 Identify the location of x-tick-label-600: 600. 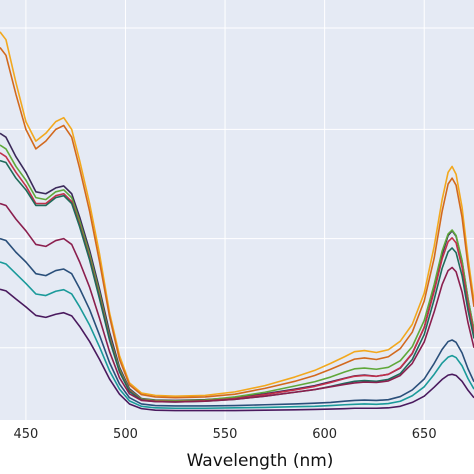
(324, 434).